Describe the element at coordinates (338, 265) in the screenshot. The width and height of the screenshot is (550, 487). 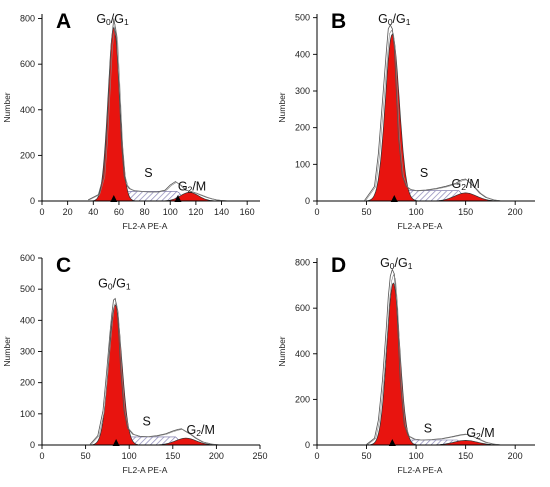
I see `panel-letter: D` at that location.